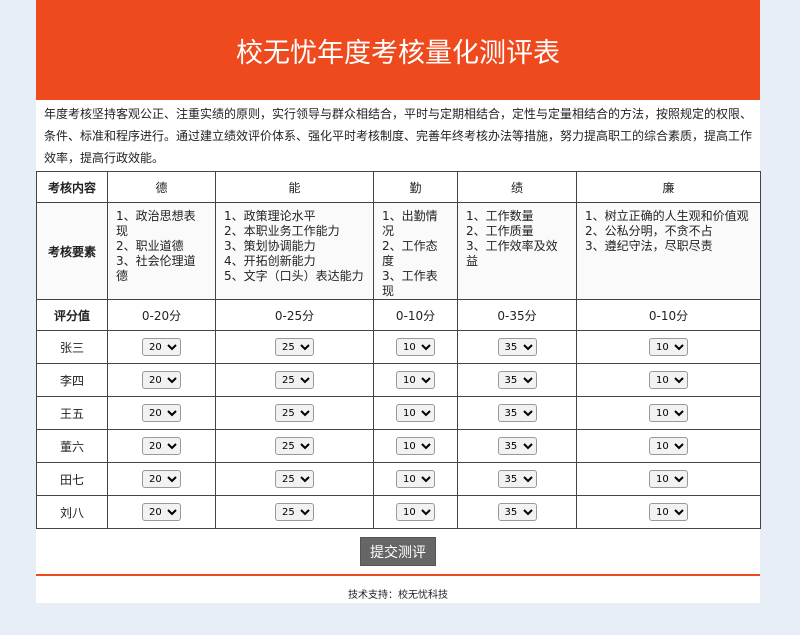 This screenshot has width=800, height=635. I want to click on person-row: 田七 20 25 10 35 10, so click(398, 479).